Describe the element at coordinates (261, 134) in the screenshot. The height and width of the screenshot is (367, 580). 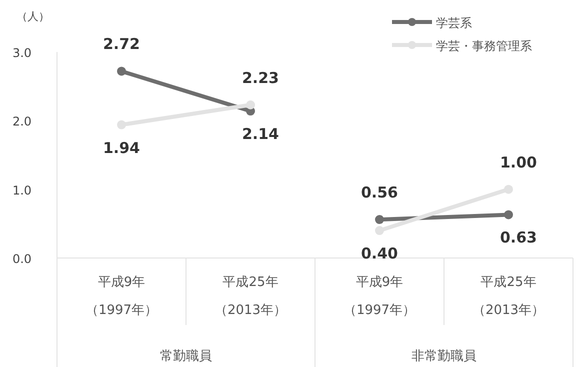
I see `data-label: 2.14` at that location.